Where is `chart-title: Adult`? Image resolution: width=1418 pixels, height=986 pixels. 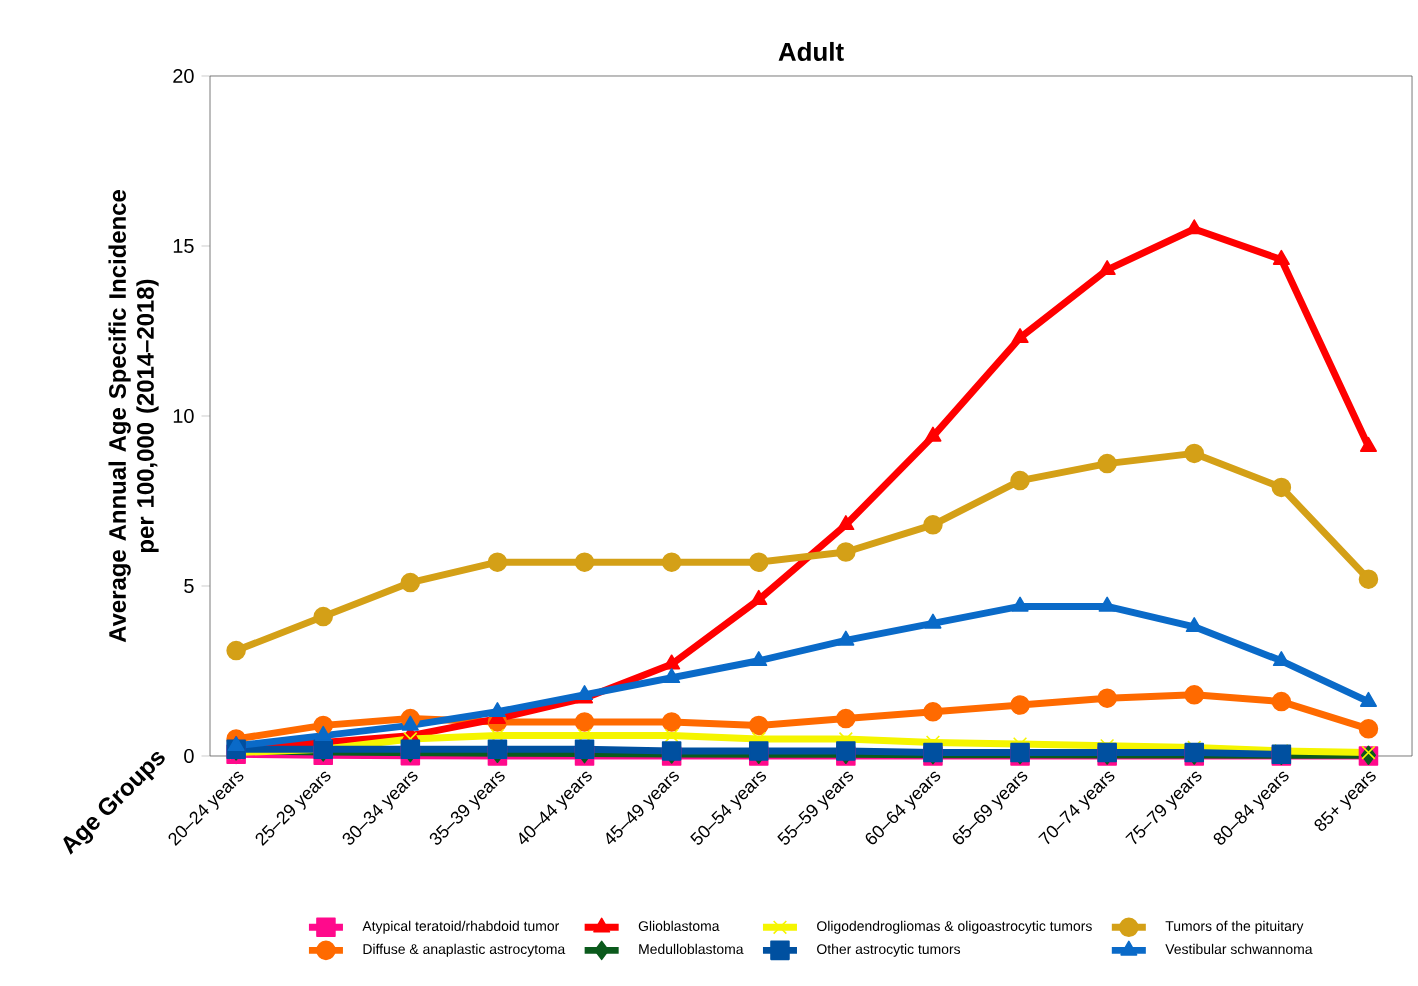 chart-title: Adult is located at coordinates (811, 51).